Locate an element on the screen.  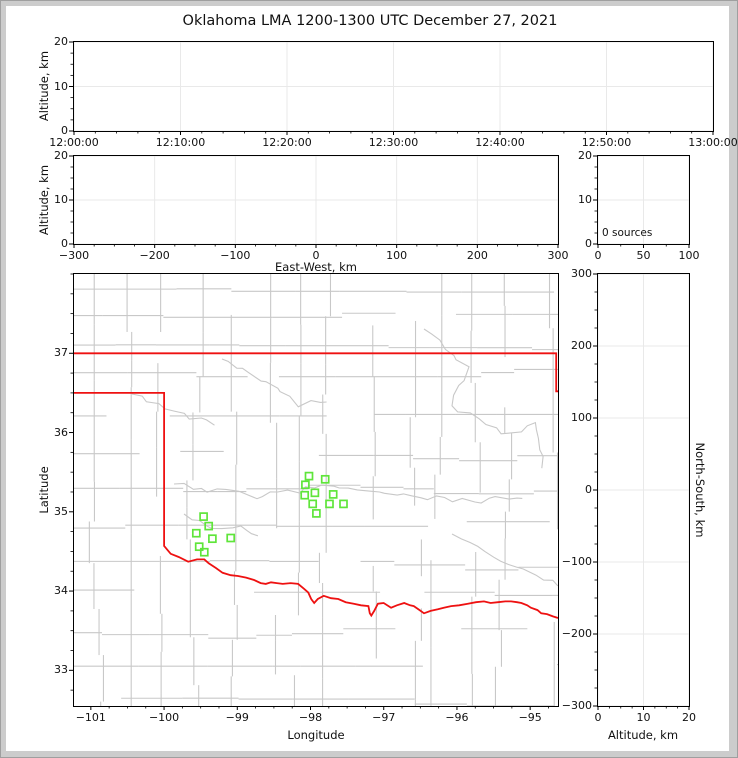
tick-label-x-map: −101 is located at coordinates (90, 717).